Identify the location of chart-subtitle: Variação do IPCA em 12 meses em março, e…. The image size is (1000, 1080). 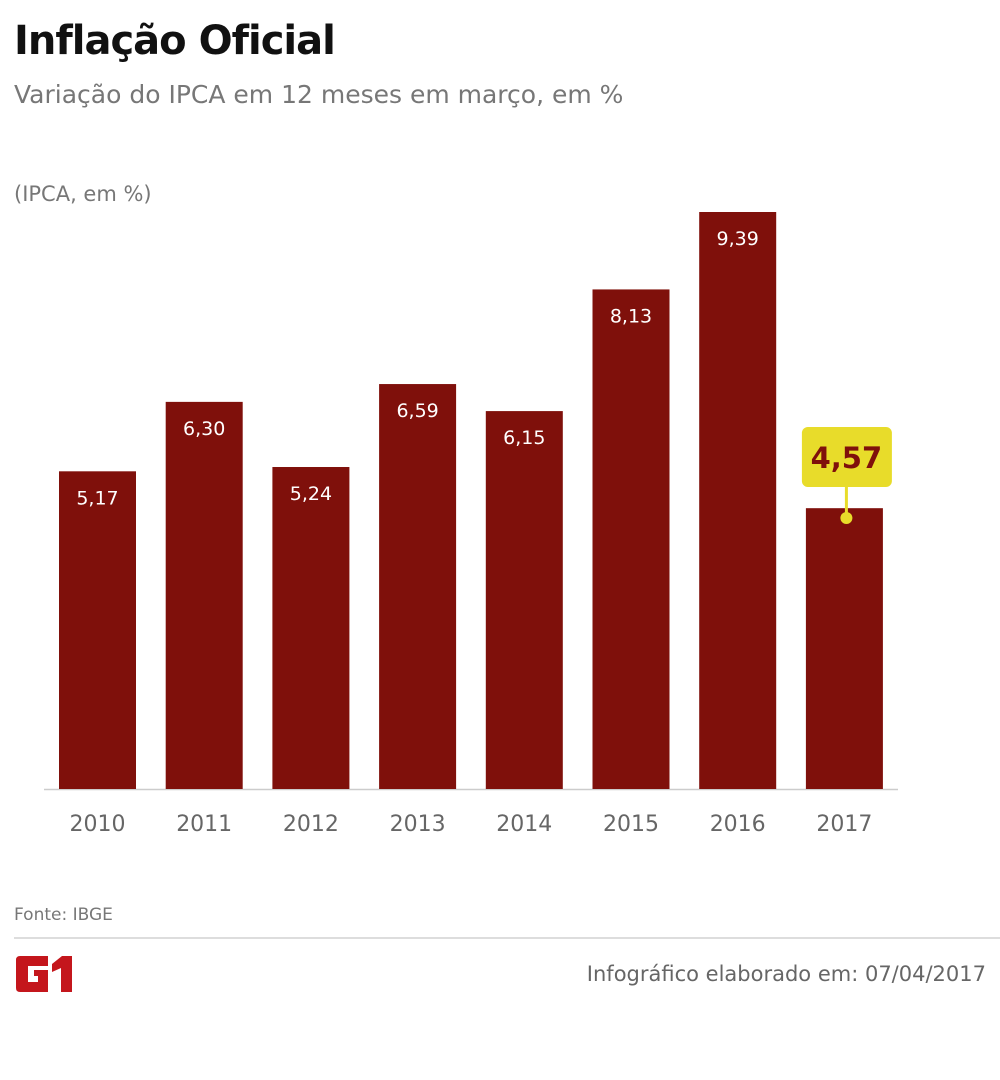
(319, 94).